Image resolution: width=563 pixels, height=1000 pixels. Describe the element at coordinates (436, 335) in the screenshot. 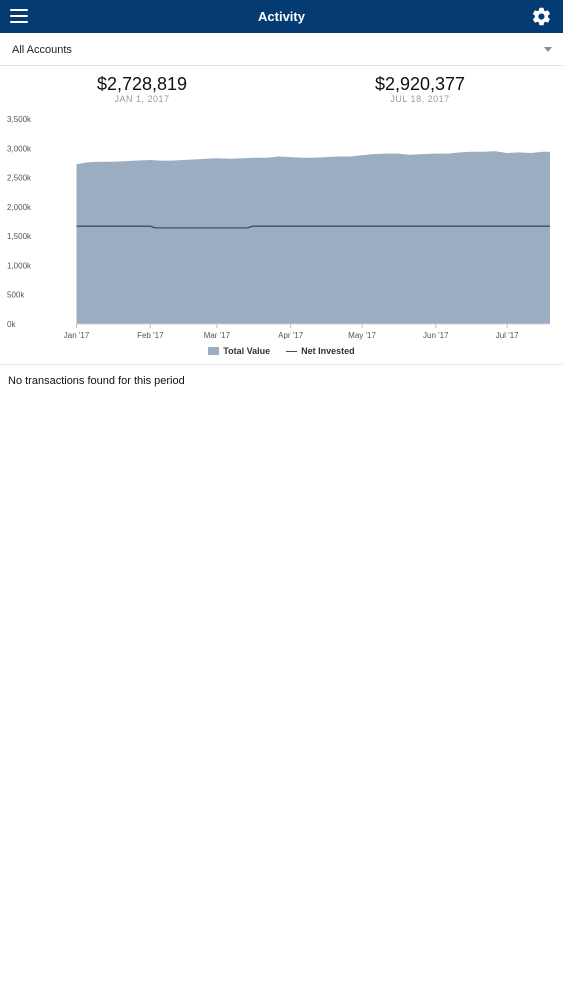

I see `x-tick-label: Jun '17` at that location.